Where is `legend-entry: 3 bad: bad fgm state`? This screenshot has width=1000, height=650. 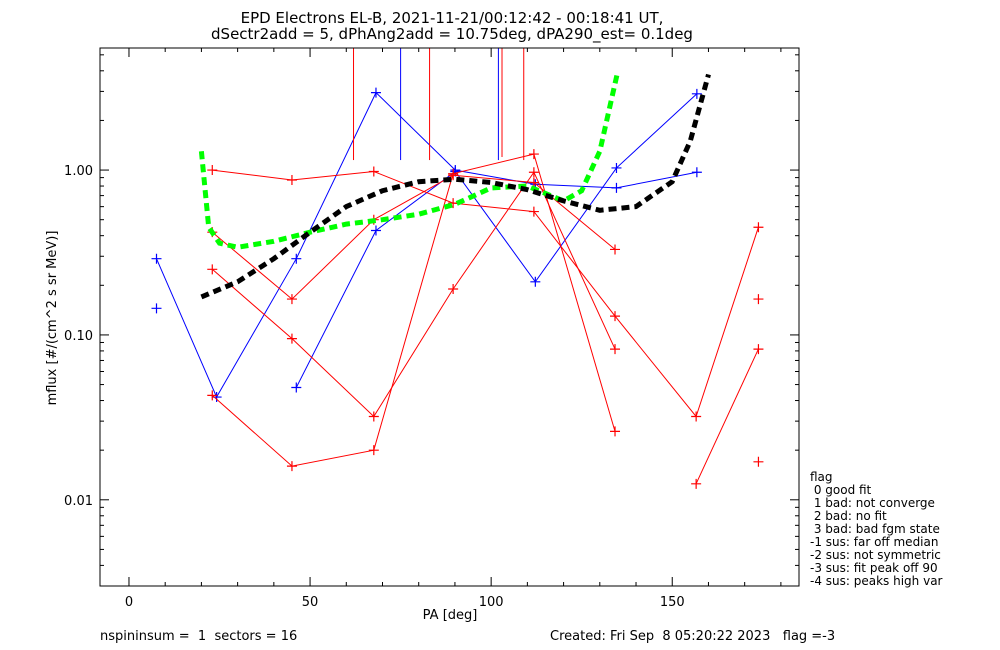 legend-entry: 3 bad: bad fgm state is located at coordinates (875, 529).